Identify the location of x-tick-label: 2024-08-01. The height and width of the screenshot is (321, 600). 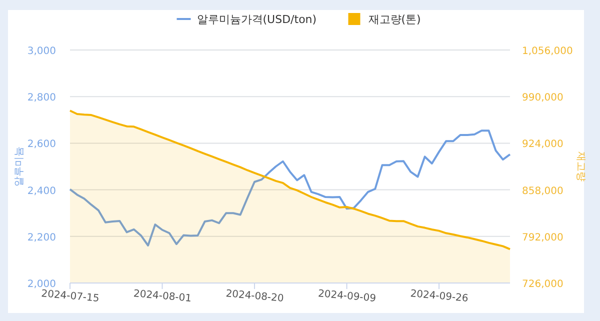
(162, 296).